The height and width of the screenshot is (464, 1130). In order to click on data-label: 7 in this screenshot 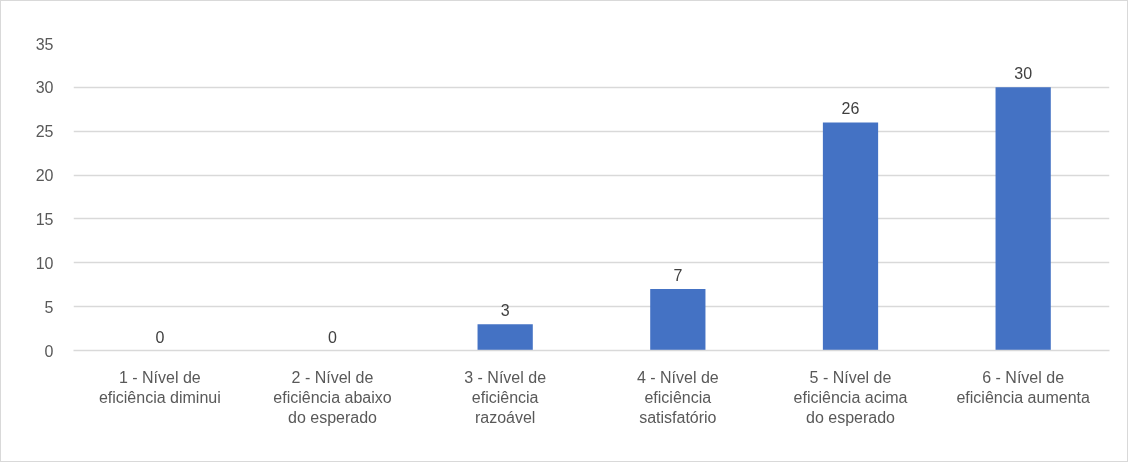, I will do `click(678, 276)`.